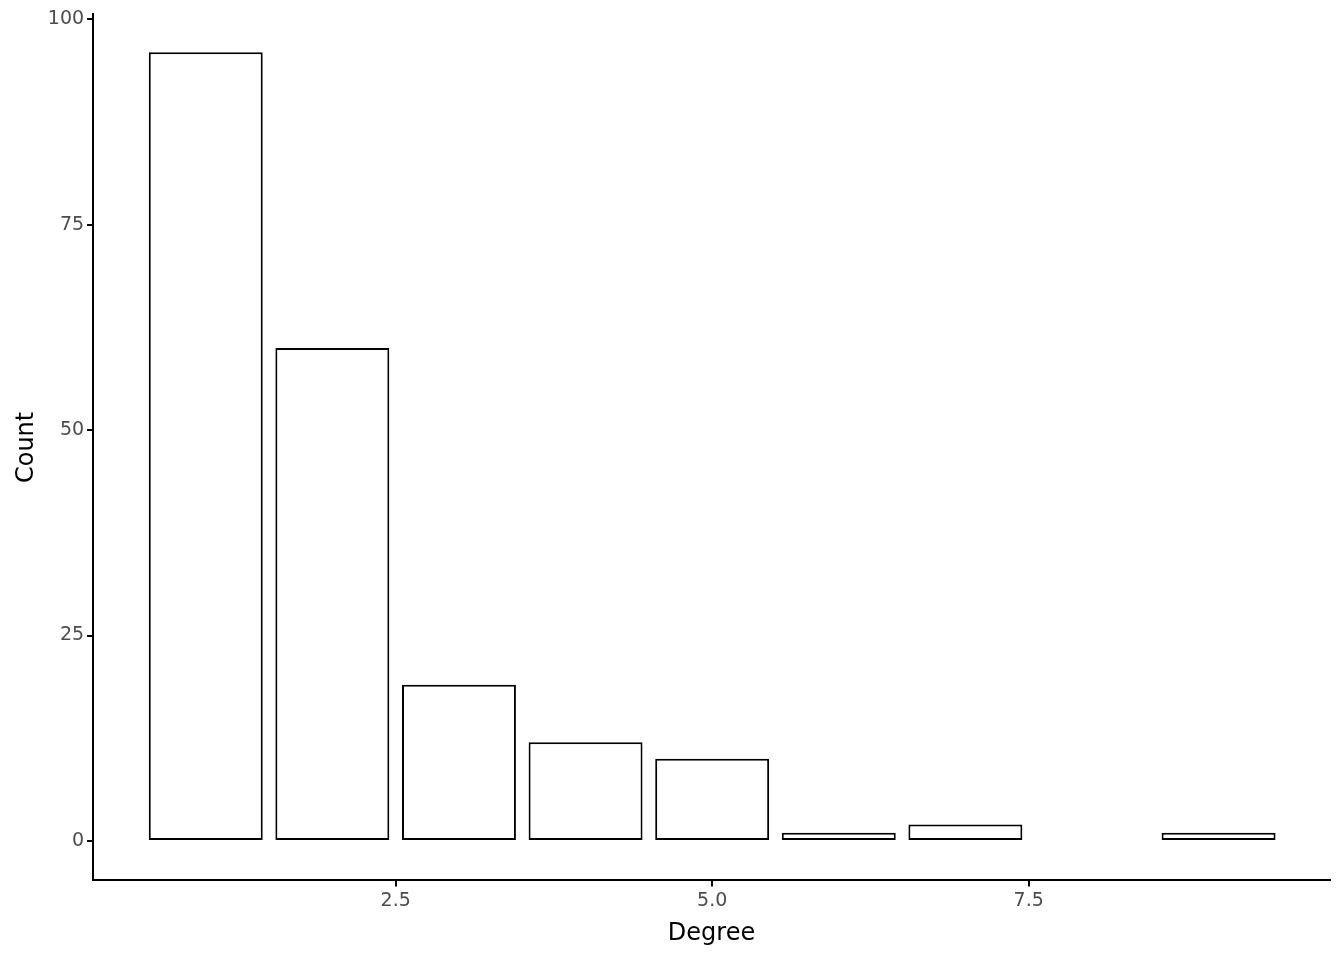  What do you see at coordinates (66, 17) in the screenshot?
I see `y-tick-label: 100` at bounding box center [66, 17].